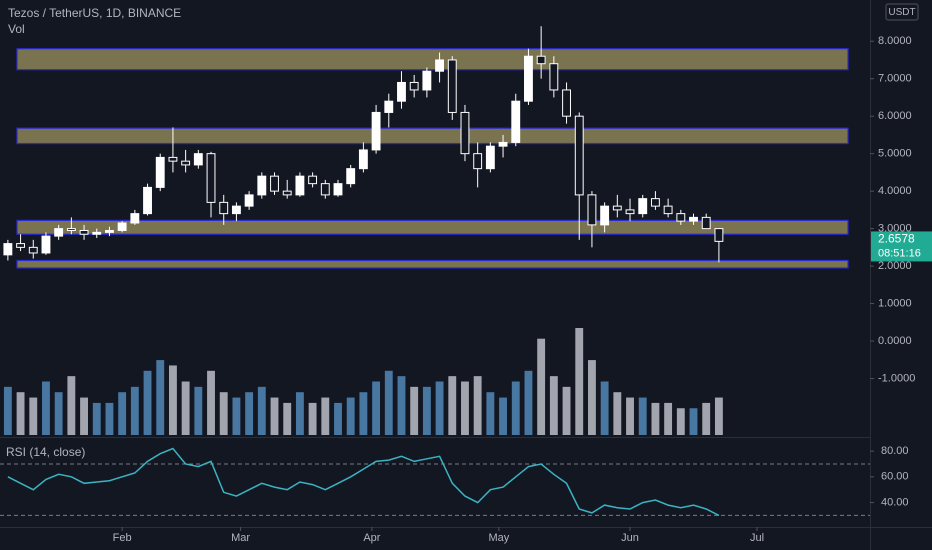 Image resolution: width=932 pixels, height=550 pixels. I want to click on rsi-tick-label: 60.00, so click(895, 477).